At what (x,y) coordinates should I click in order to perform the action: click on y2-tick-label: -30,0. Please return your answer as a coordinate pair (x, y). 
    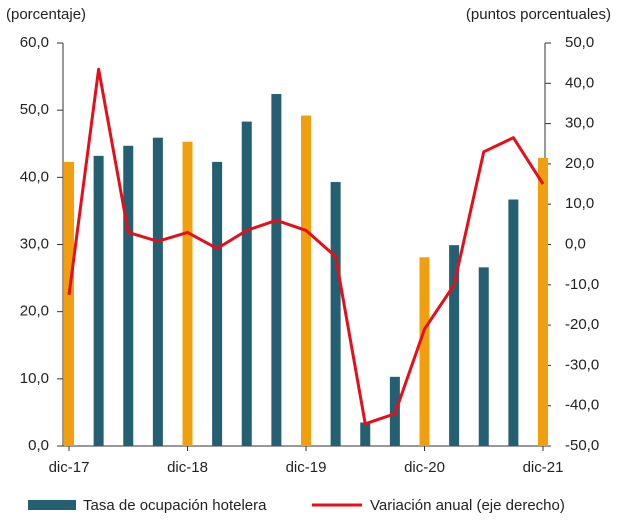
    Looking at the image, I should click on (582, 364).